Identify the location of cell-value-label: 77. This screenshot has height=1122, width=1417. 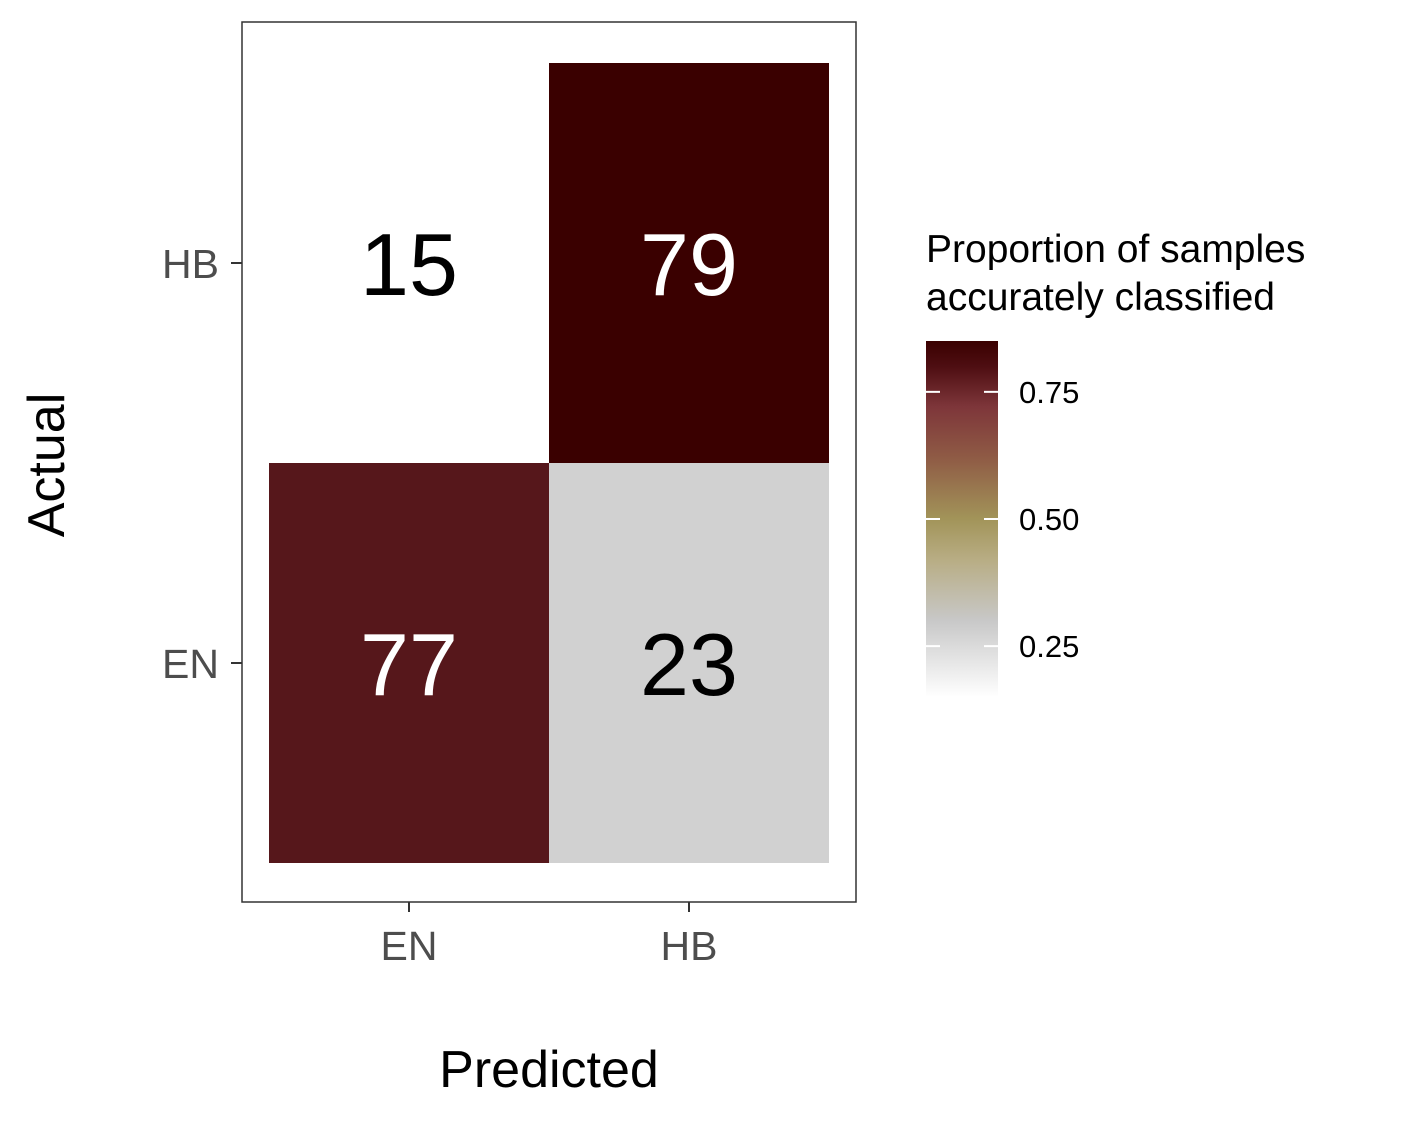
(409, 664).